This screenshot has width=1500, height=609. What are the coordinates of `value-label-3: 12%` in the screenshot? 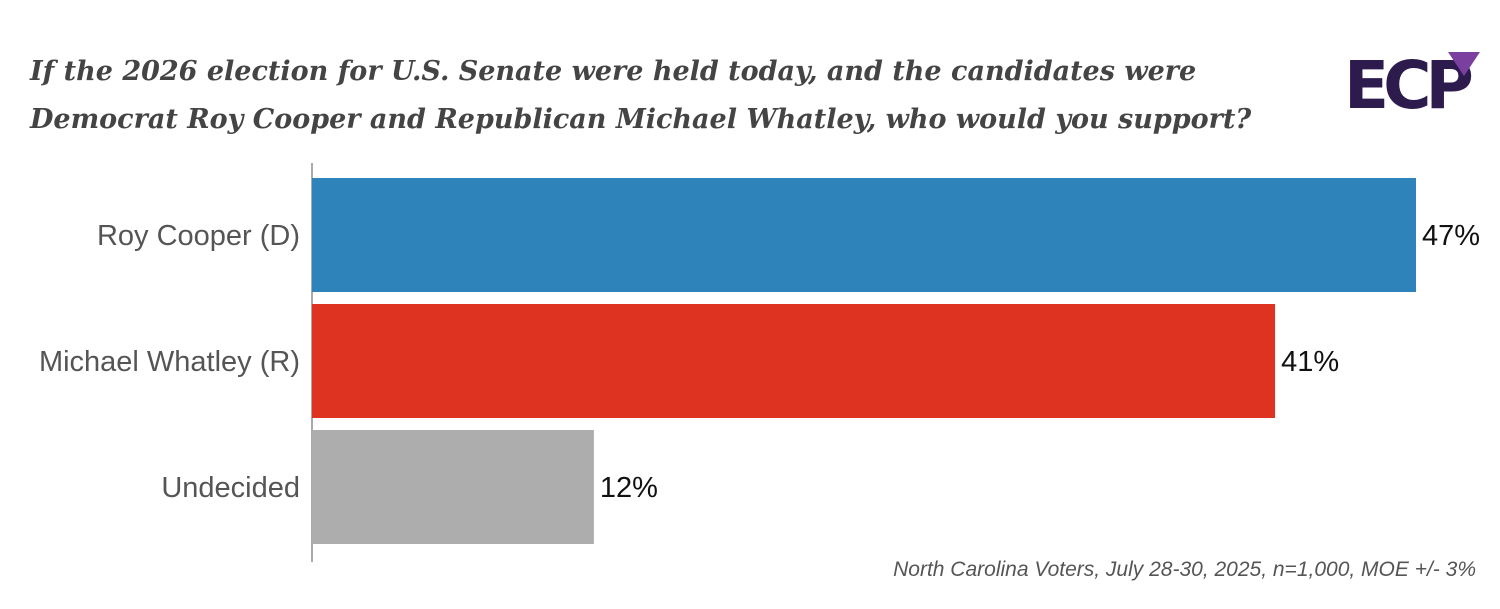 It's located at (629, 488).